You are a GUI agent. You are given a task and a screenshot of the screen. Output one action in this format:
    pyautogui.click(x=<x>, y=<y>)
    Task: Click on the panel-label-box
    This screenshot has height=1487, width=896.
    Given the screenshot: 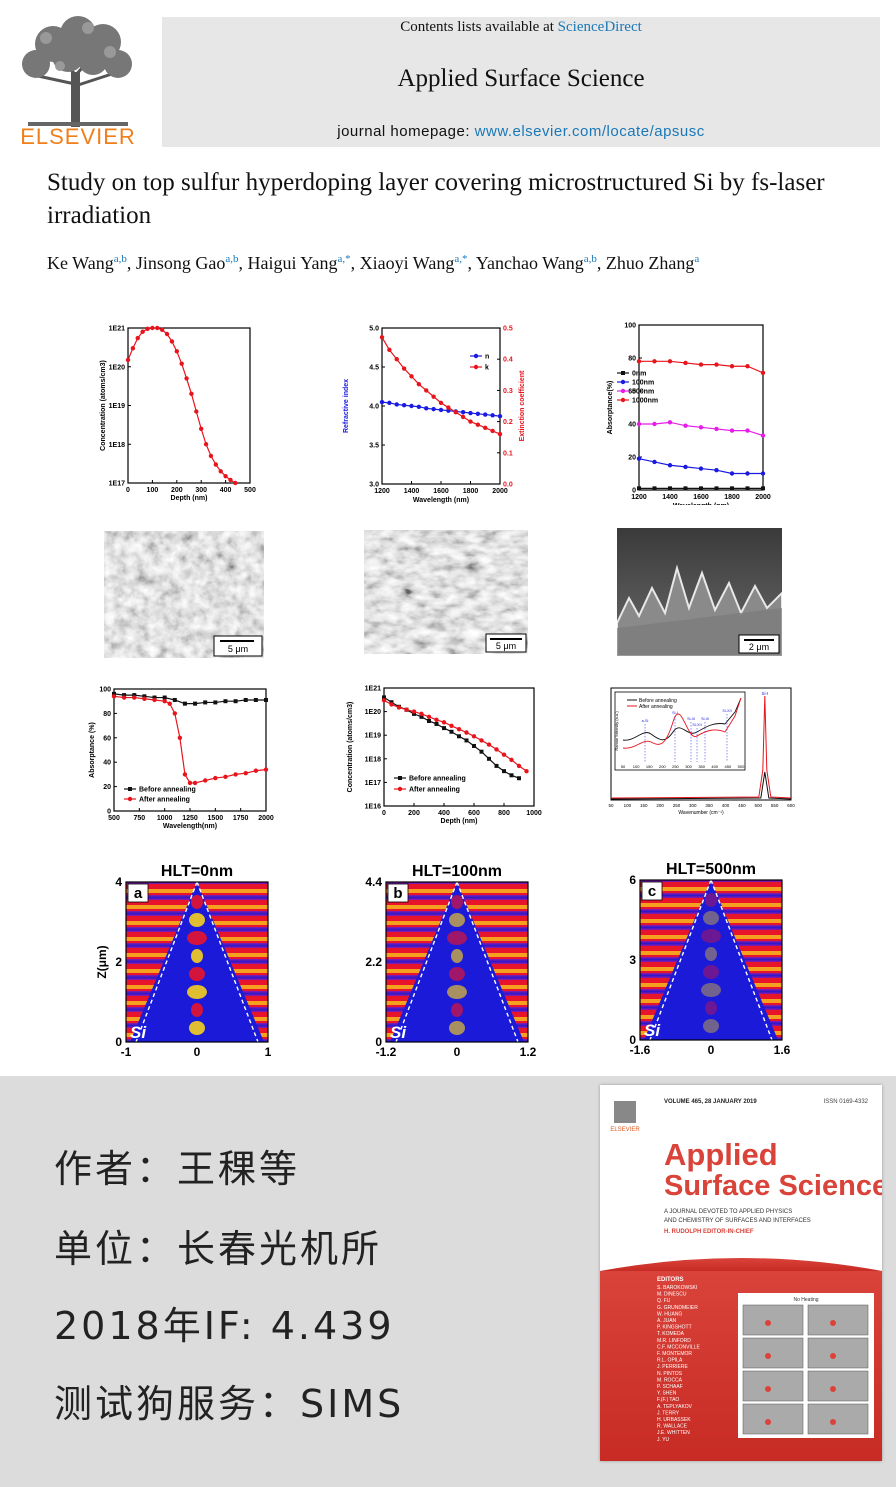 What is the action you would take?
    pyautogui.click(x=398, y=893)
    